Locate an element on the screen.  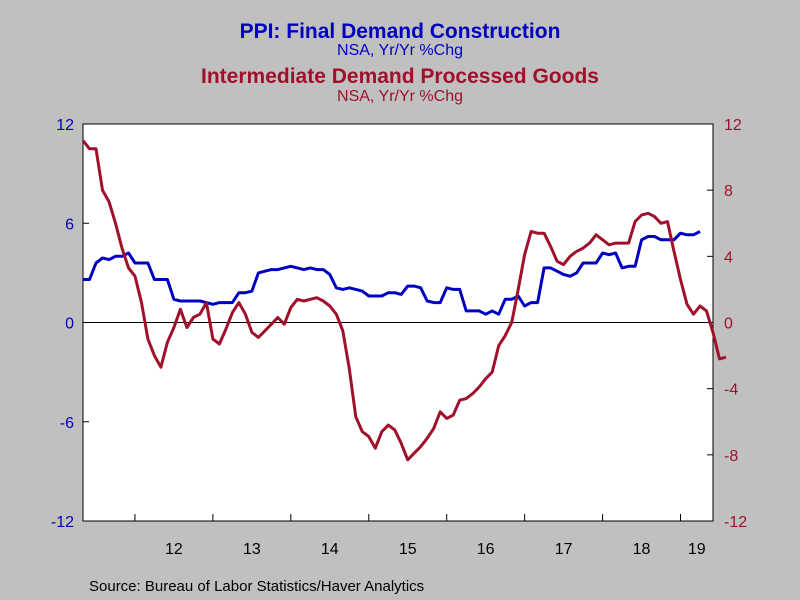
x-tick-label: 19 is located at coordinates (697, 549).